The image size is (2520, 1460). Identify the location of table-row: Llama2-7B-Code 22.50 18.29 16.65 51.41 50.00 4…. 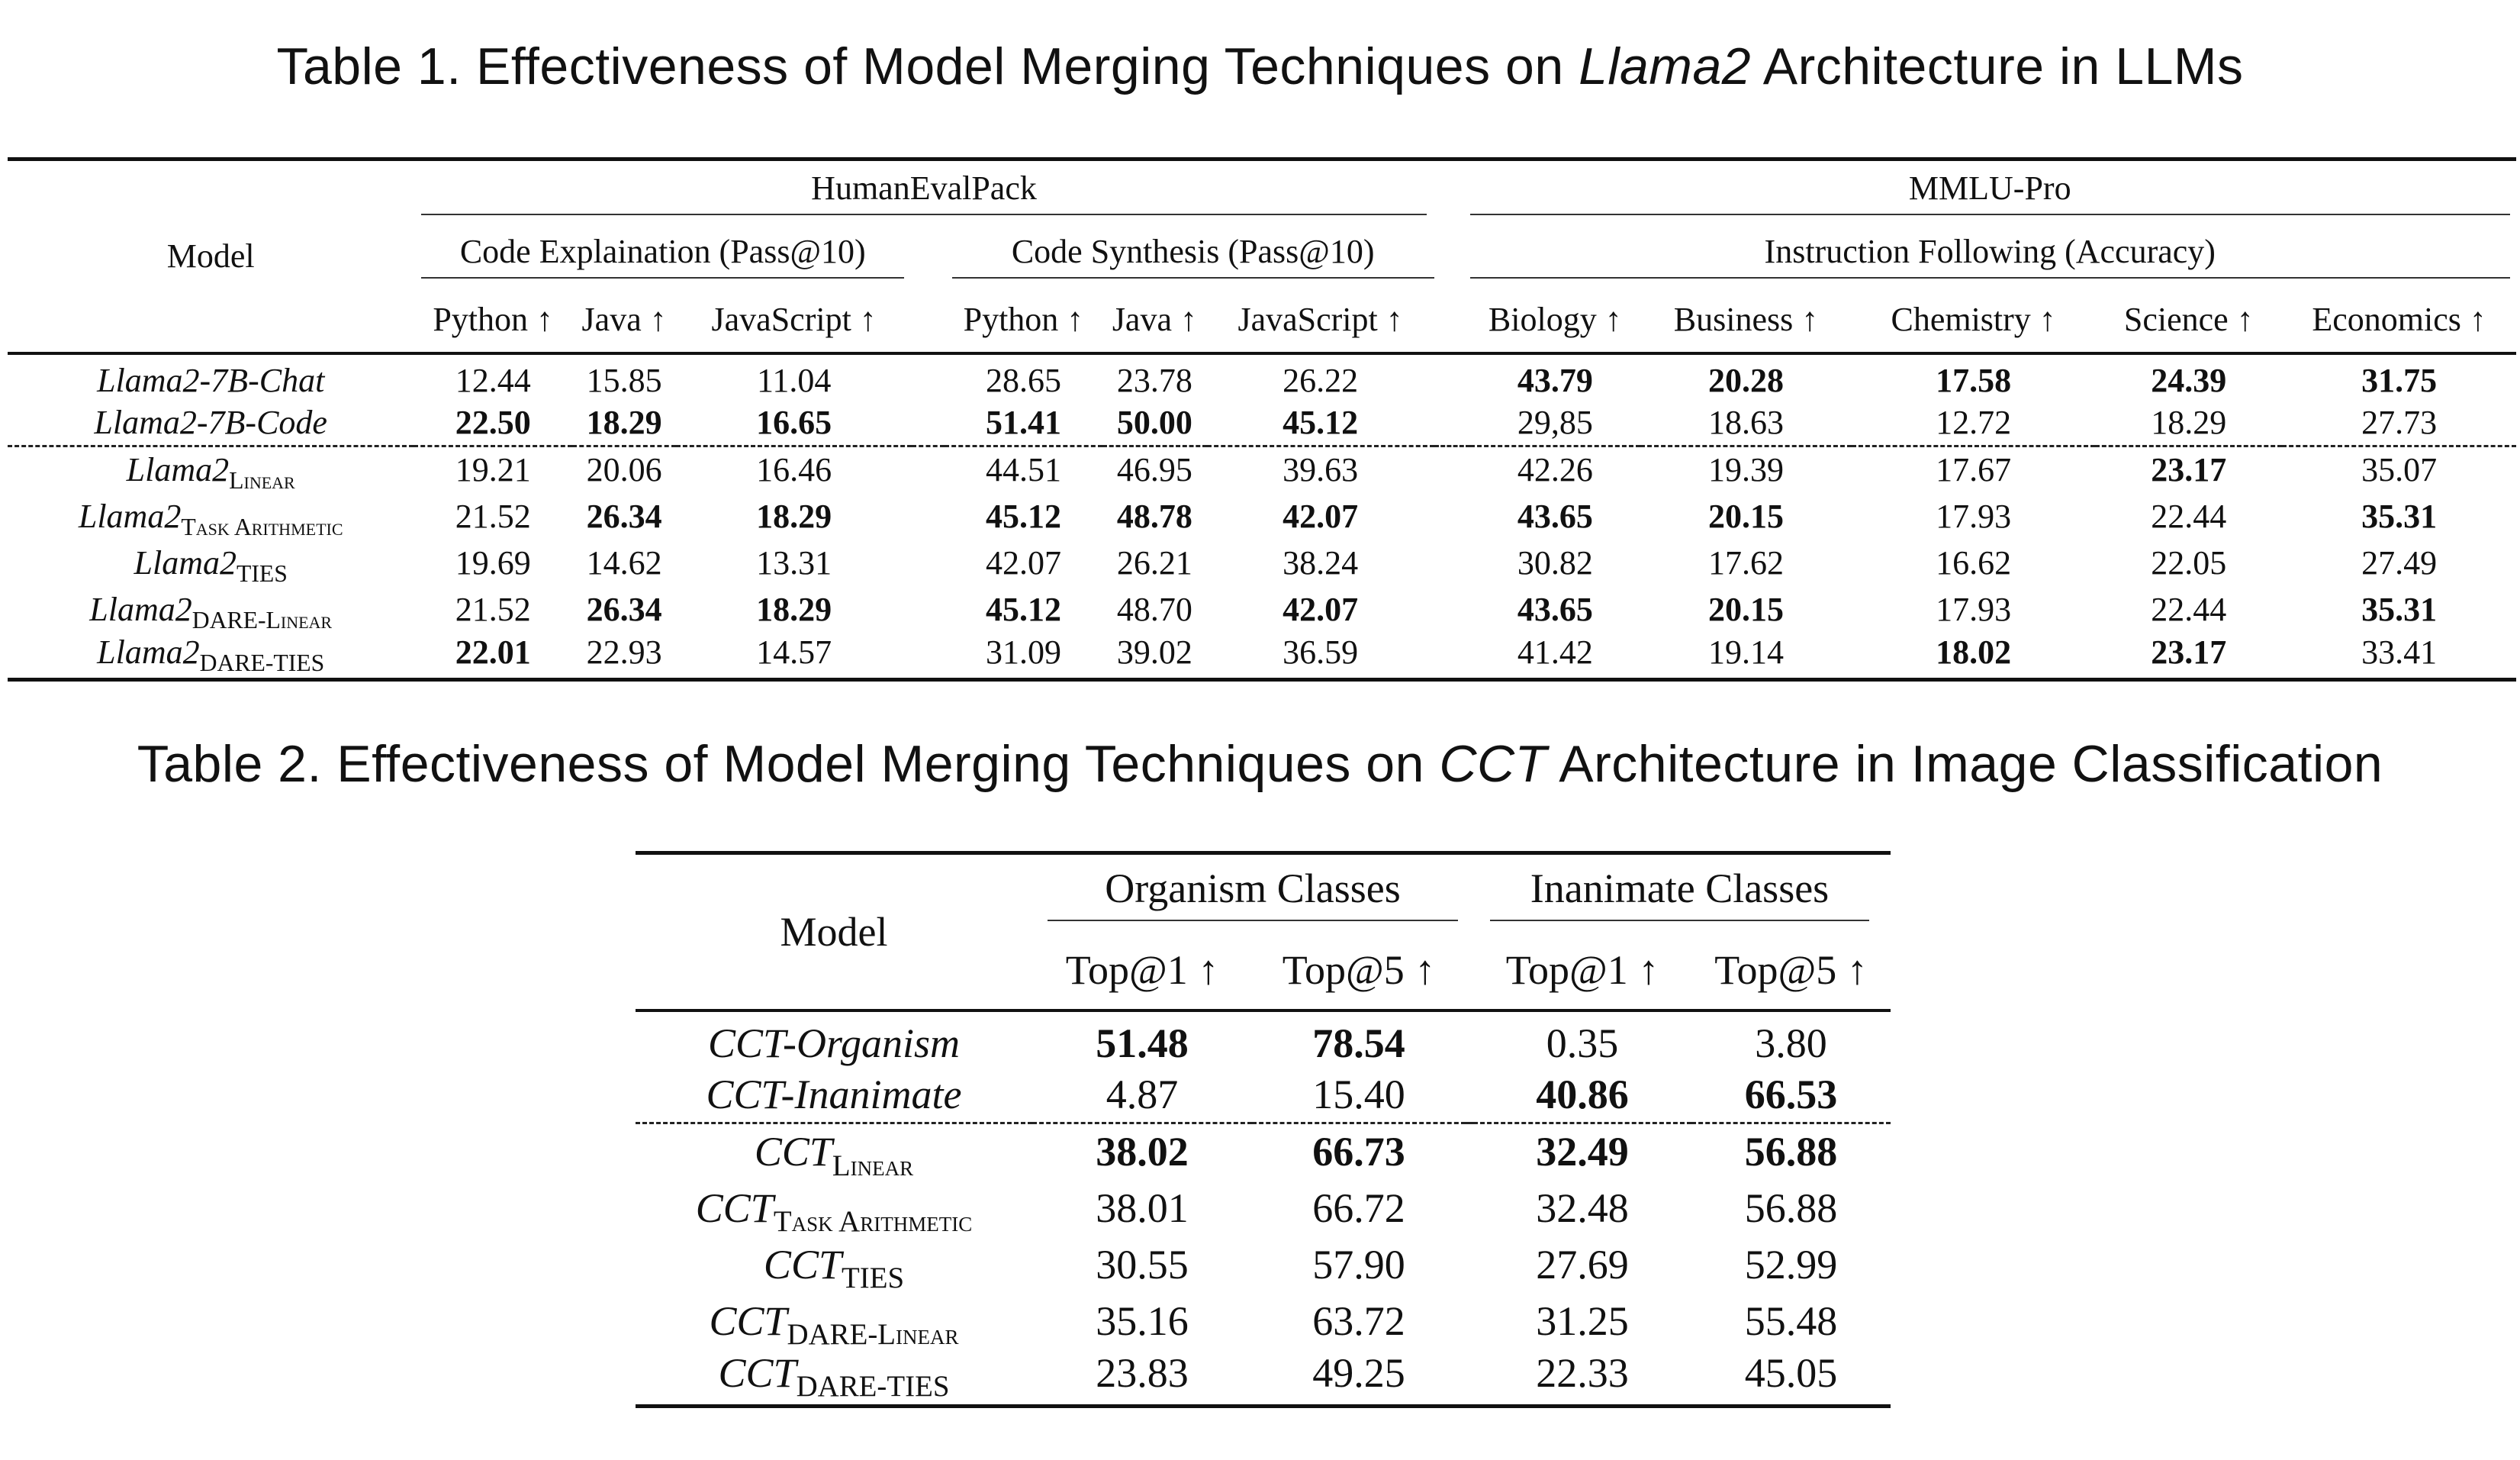
(1262, 423).